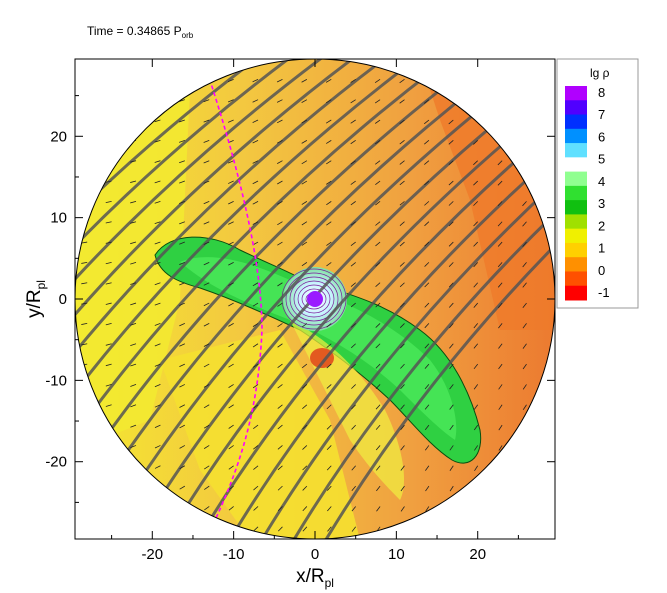 This screenshot has width=667, height=593. Describe the element at coordinates (477, 554) in the screenshot. I see `x-tick-label: 20` at that location.